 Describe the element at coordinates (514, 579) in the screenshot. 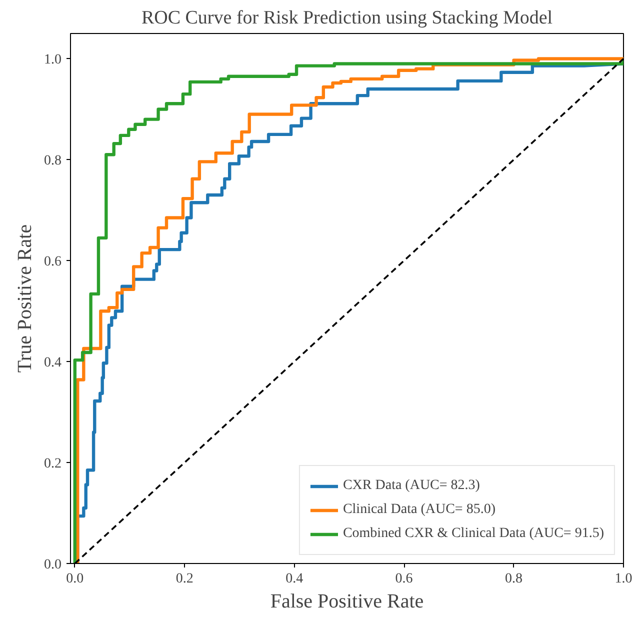

I see `x-tick-label: 0.8` at that location.